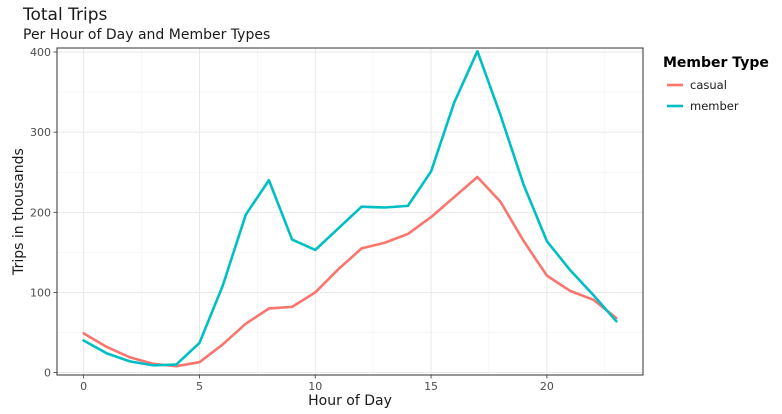 This screenshot has height=414, width=782. Describe the element at coordinates (40, 292) in the screenshot. I see `y-tick-label: 100` at that location.